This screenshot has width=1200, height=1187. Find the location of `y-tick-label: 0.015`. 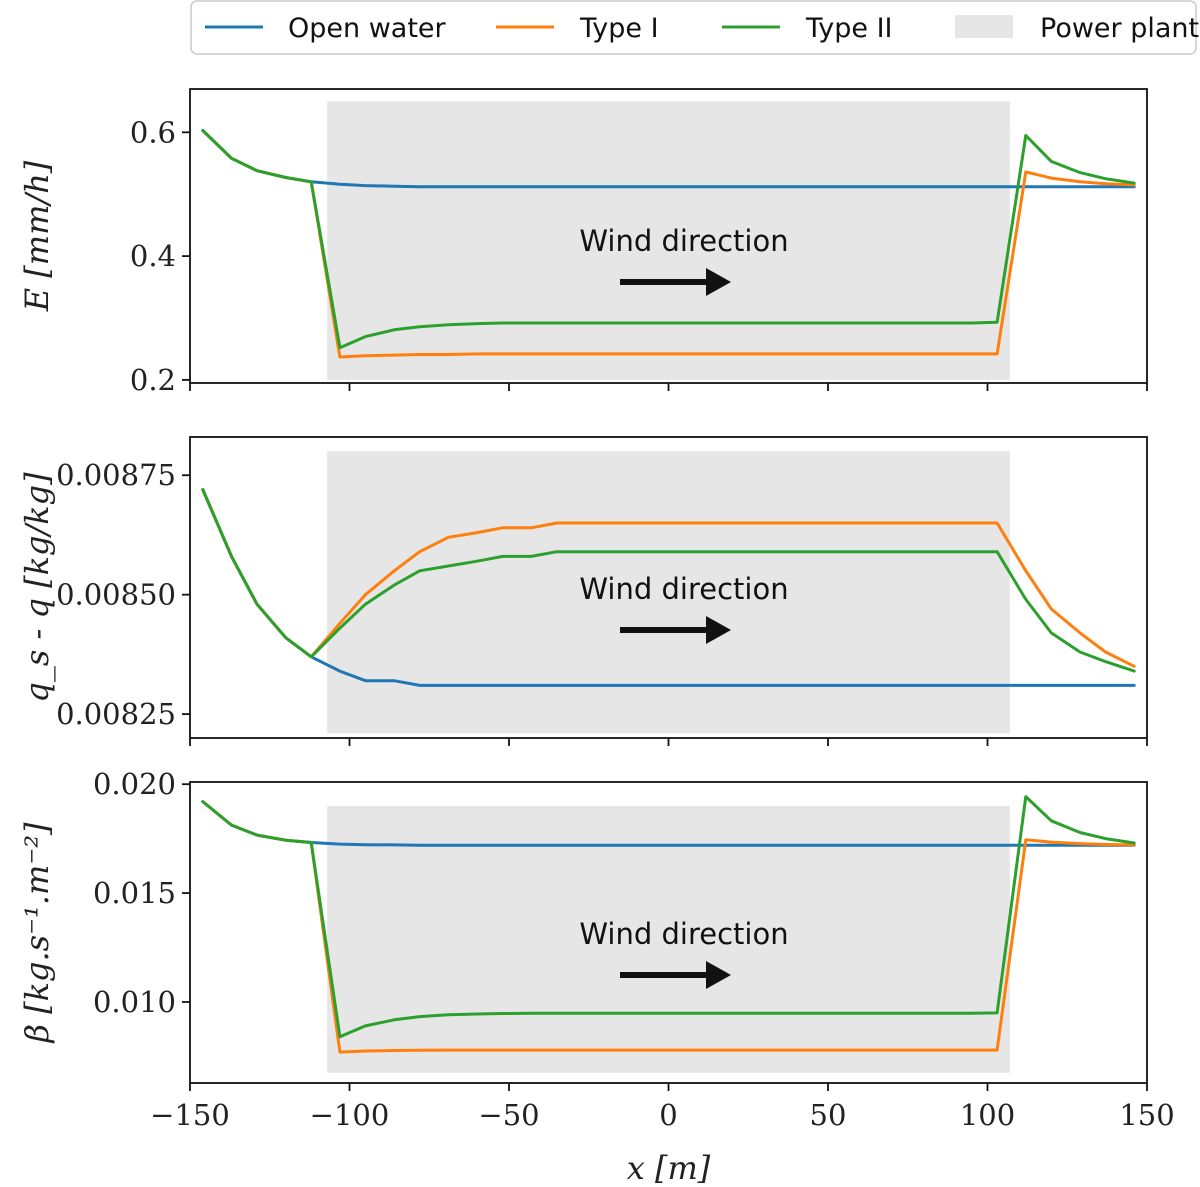

y-tick-label: 0.015 is located at coordinates (134, 893).